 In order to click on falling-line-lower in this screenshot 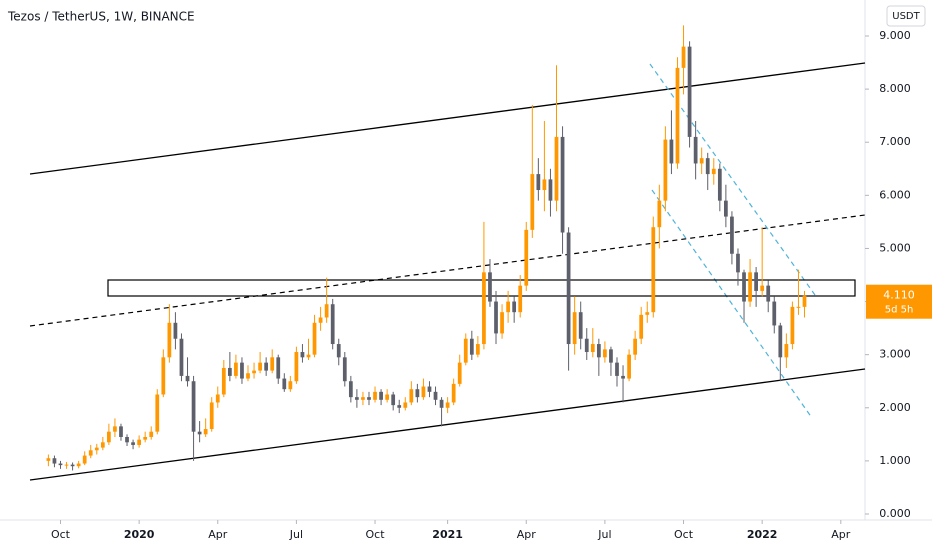, I will do `click(732, 304)`.